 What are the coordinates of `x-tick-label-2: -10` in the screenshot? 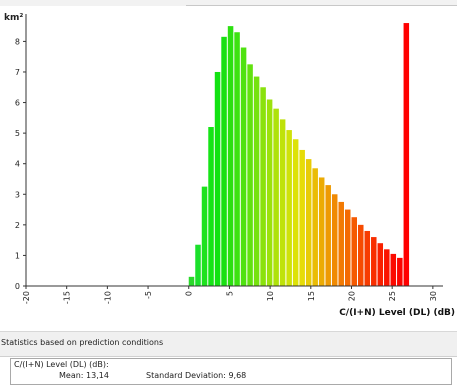 It's located at (107, 297).